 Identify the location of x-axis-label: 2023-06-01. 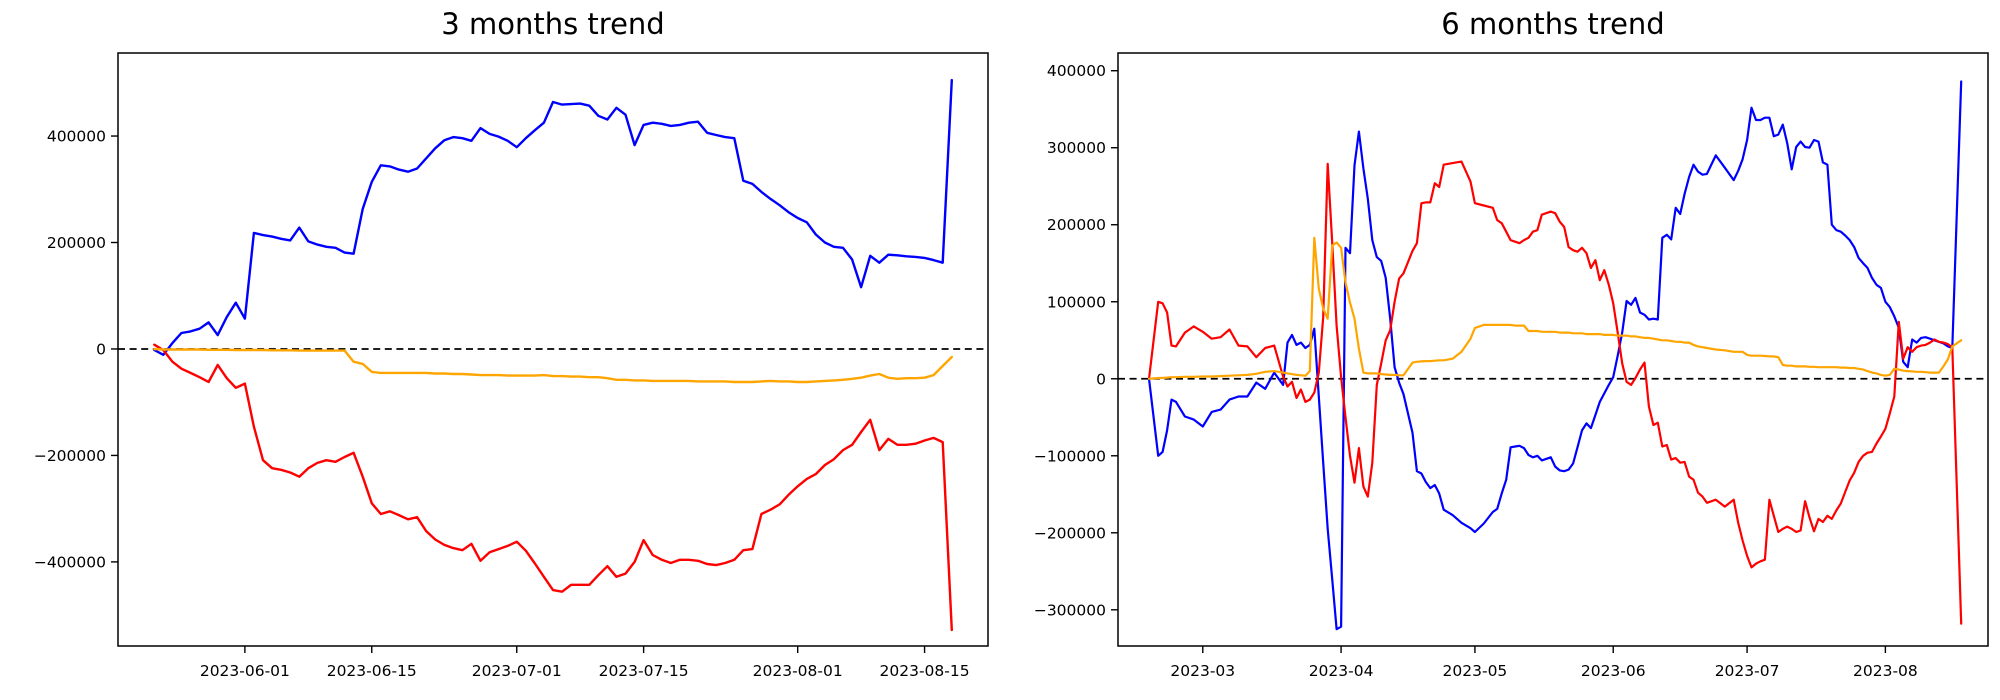
(245, 671).